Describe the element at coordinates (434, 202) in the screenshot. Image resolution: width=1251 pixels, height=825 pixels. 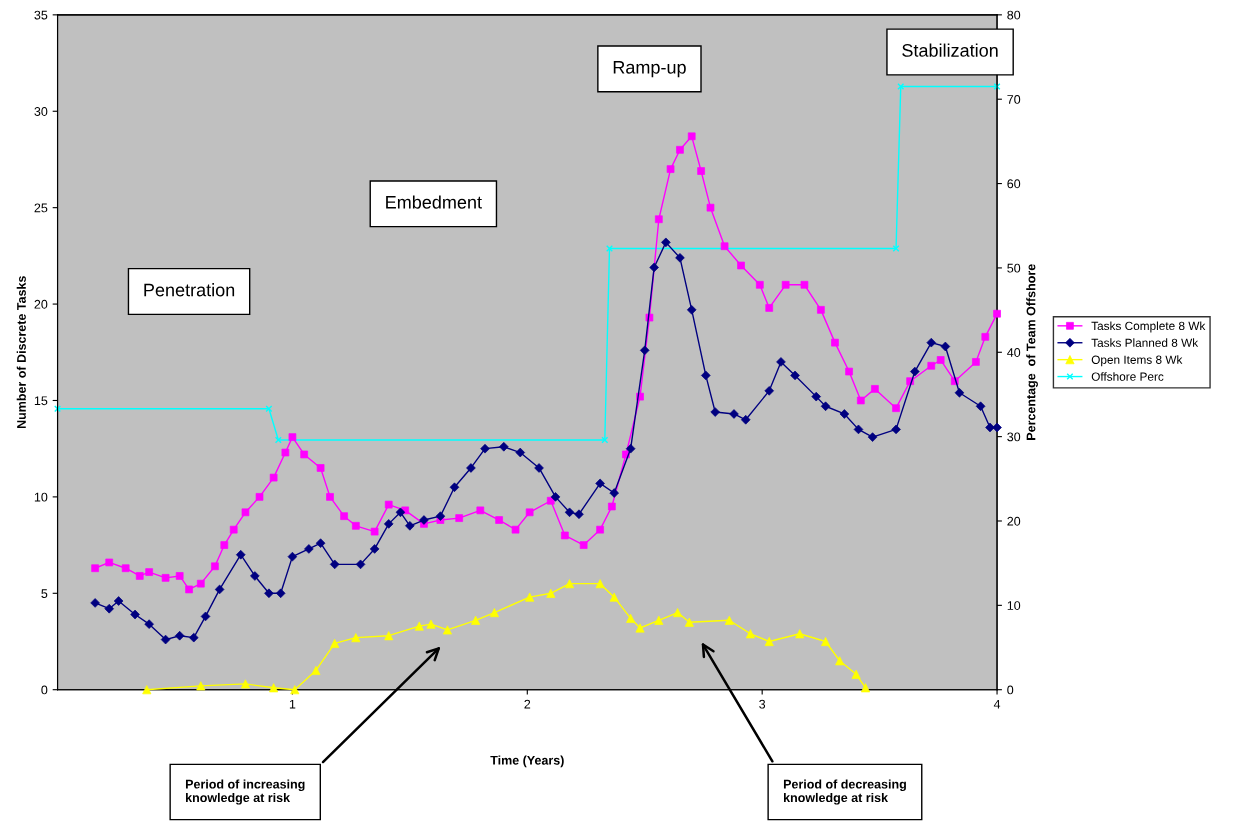
I see `annotation: Embedment` at that location.